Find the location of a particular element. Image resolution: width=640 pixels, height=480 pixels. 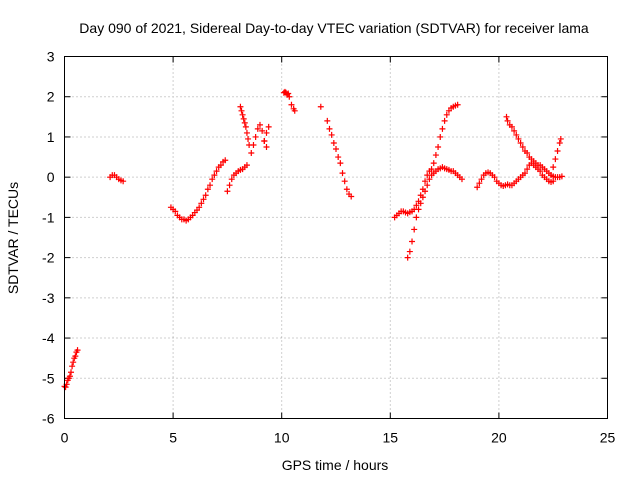

y-tick-label: 0 is located at coordinates (51, 177).